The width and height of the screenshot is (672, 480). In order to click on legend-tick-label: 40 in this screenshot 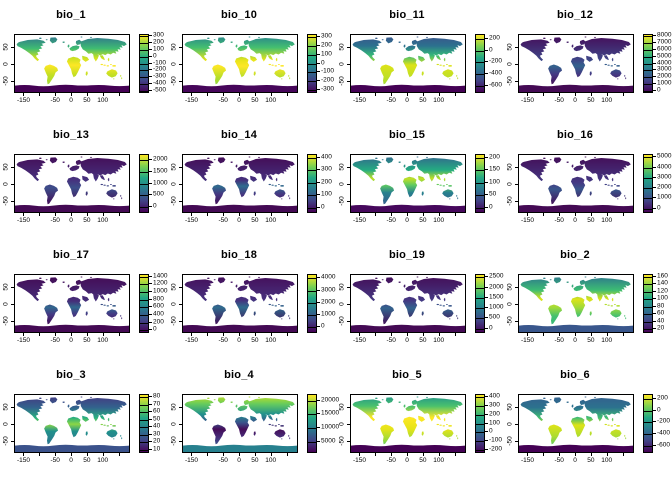, I will do `click(661, 321)`.